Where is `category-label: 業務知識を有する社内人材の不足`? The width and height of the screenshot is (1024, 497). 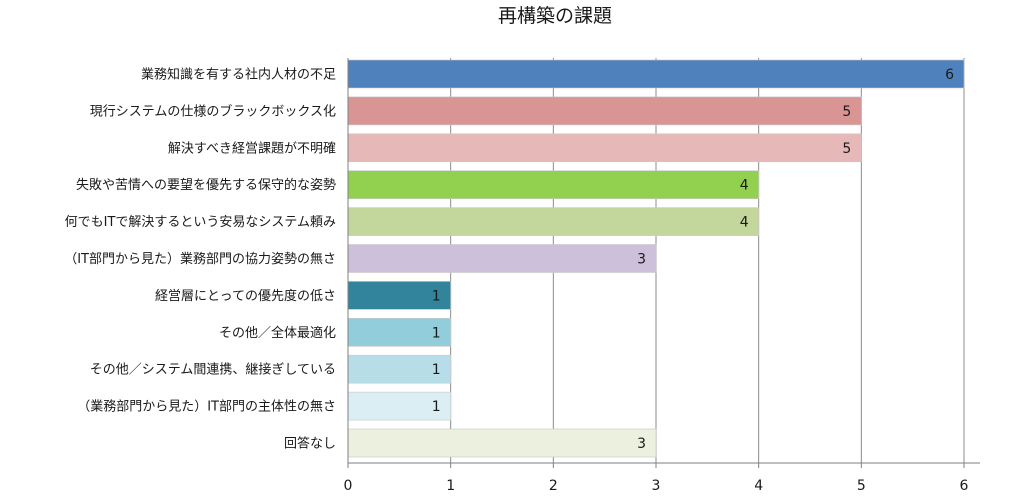
category-label: 業務知識を有する社内人材の不足 is located at coordinates (238, 75).